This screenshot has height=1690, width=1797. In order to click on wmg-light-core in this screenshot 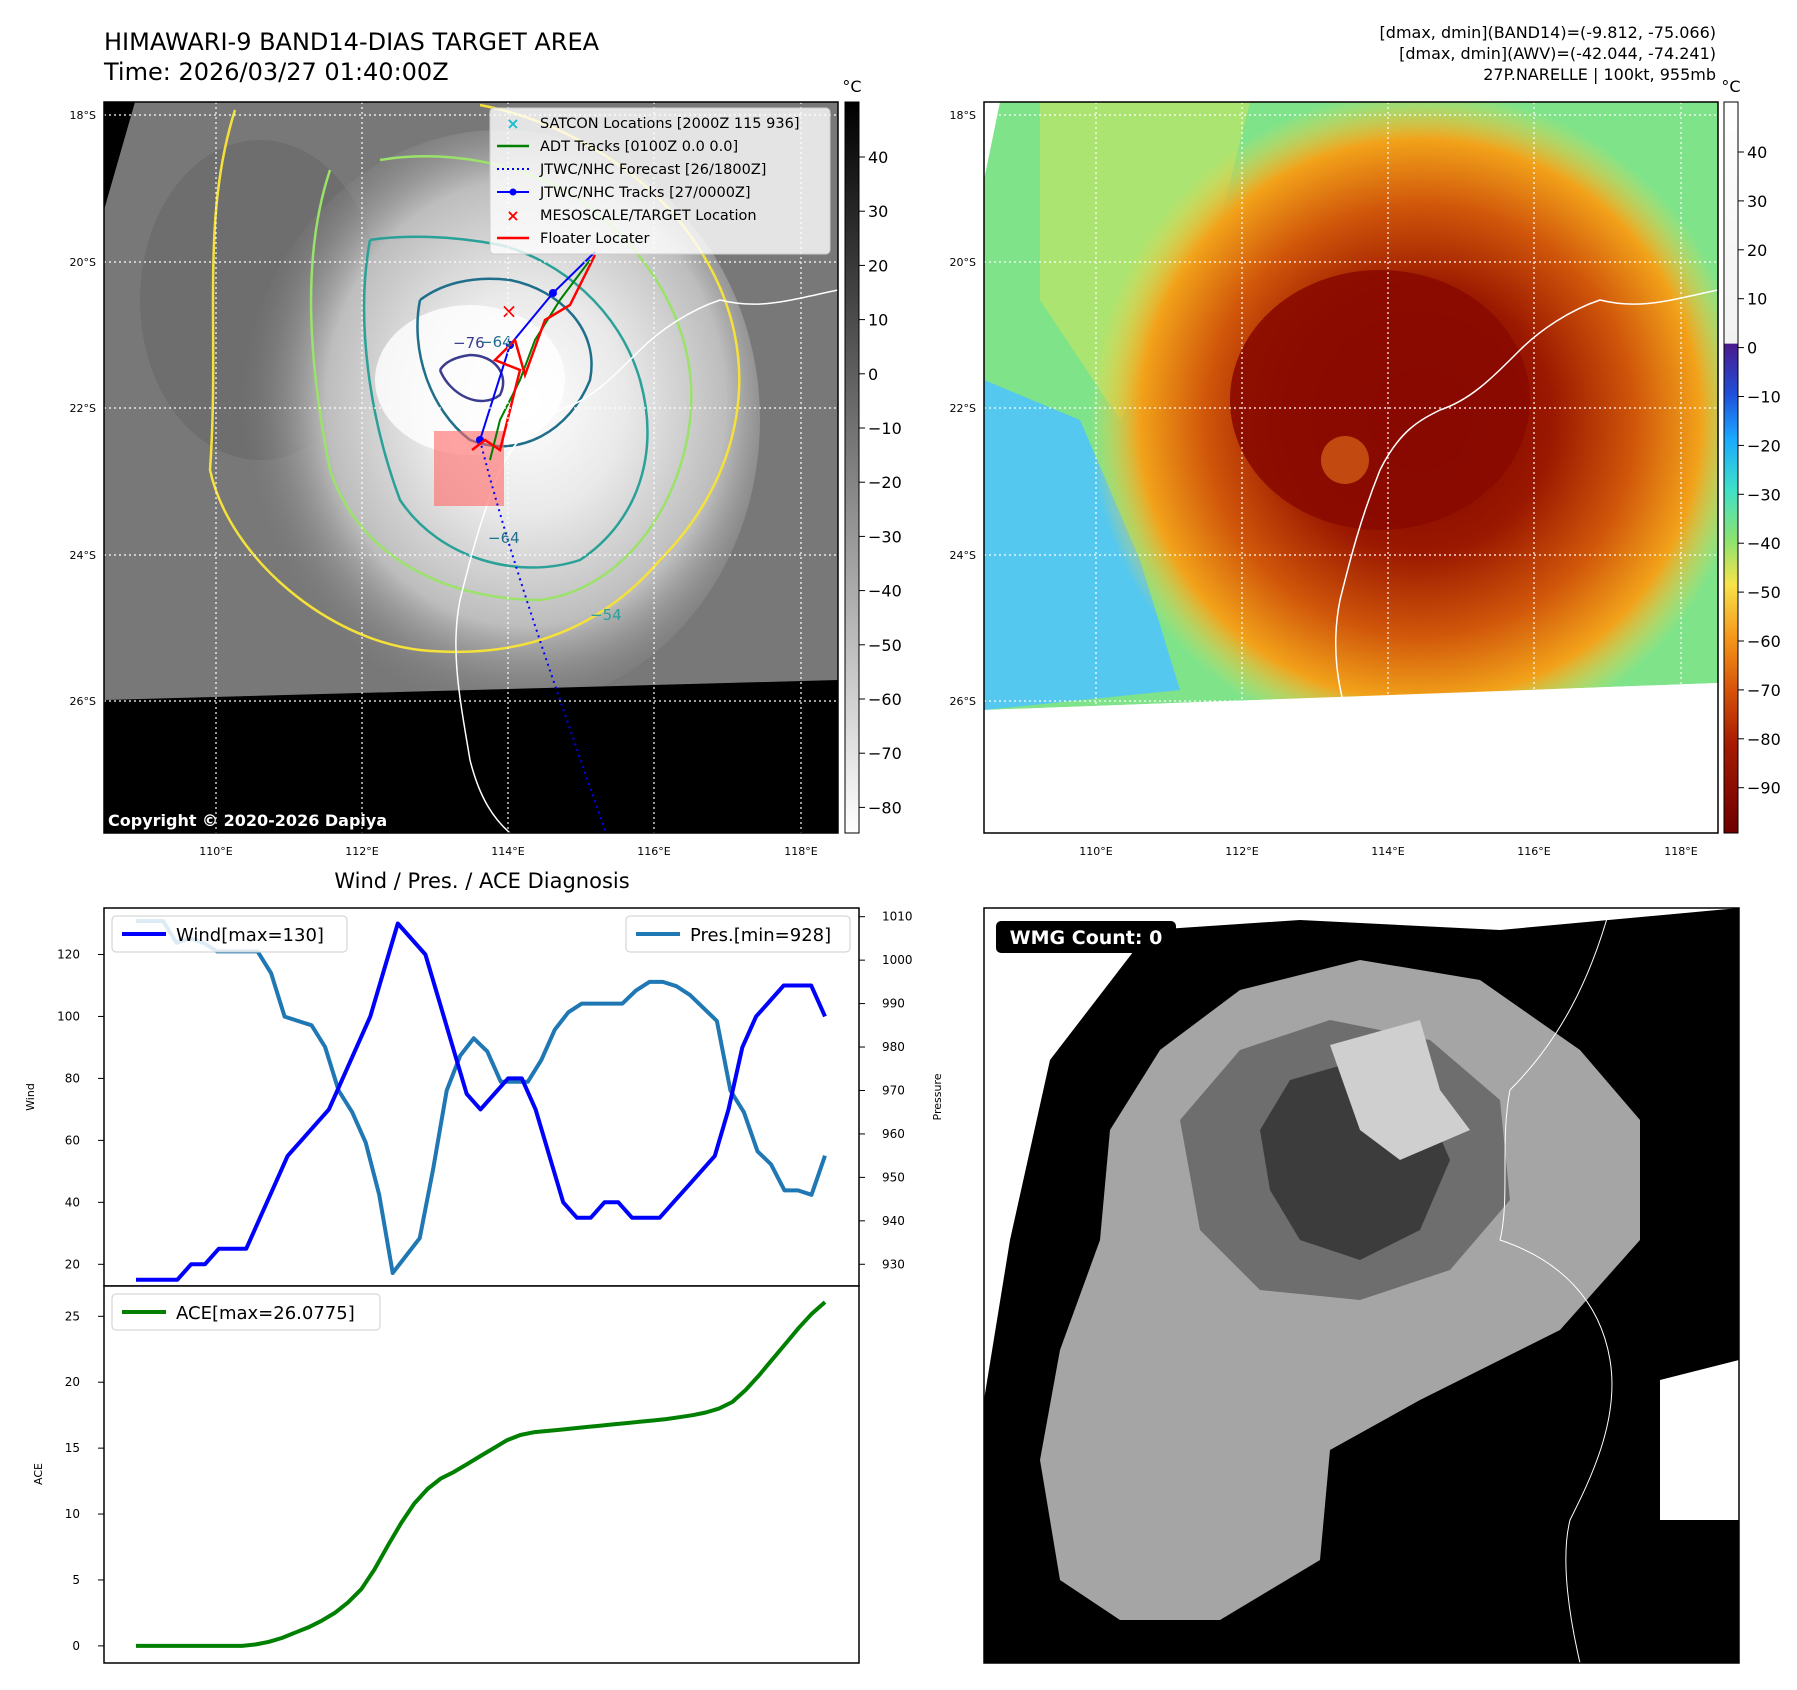, I will do `click(1400, 1090)`.